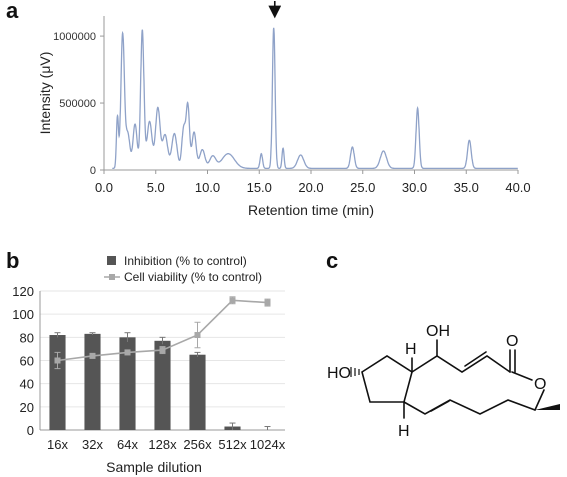 The height and width of the screenshot is (477, 567). Describe the element at coordinates (311, 210) in the screenshot. I see `chromatogram-x-label: Retention time (min)` at that location.